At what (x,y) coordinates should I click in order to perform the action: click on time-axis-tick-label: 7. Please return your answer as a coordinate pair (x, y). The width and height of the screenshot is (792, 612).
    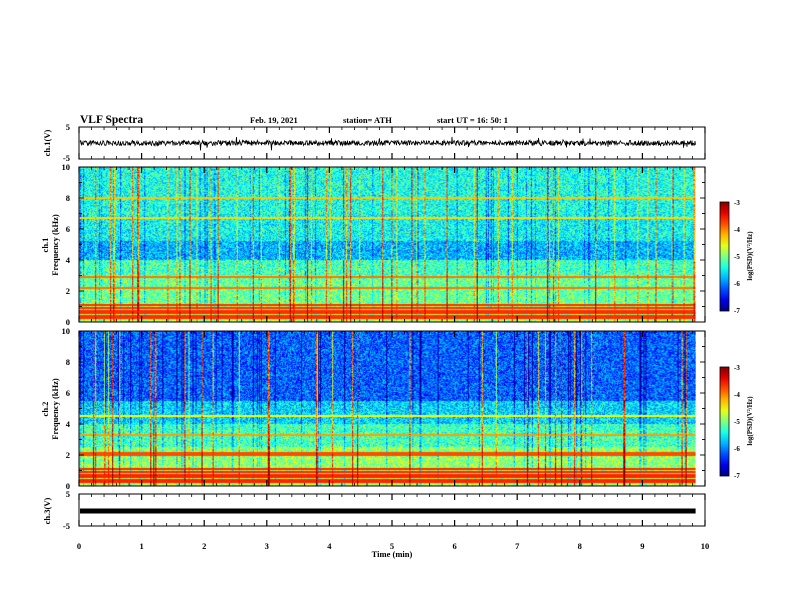
    Looking at the image, I should click on (517, 546).